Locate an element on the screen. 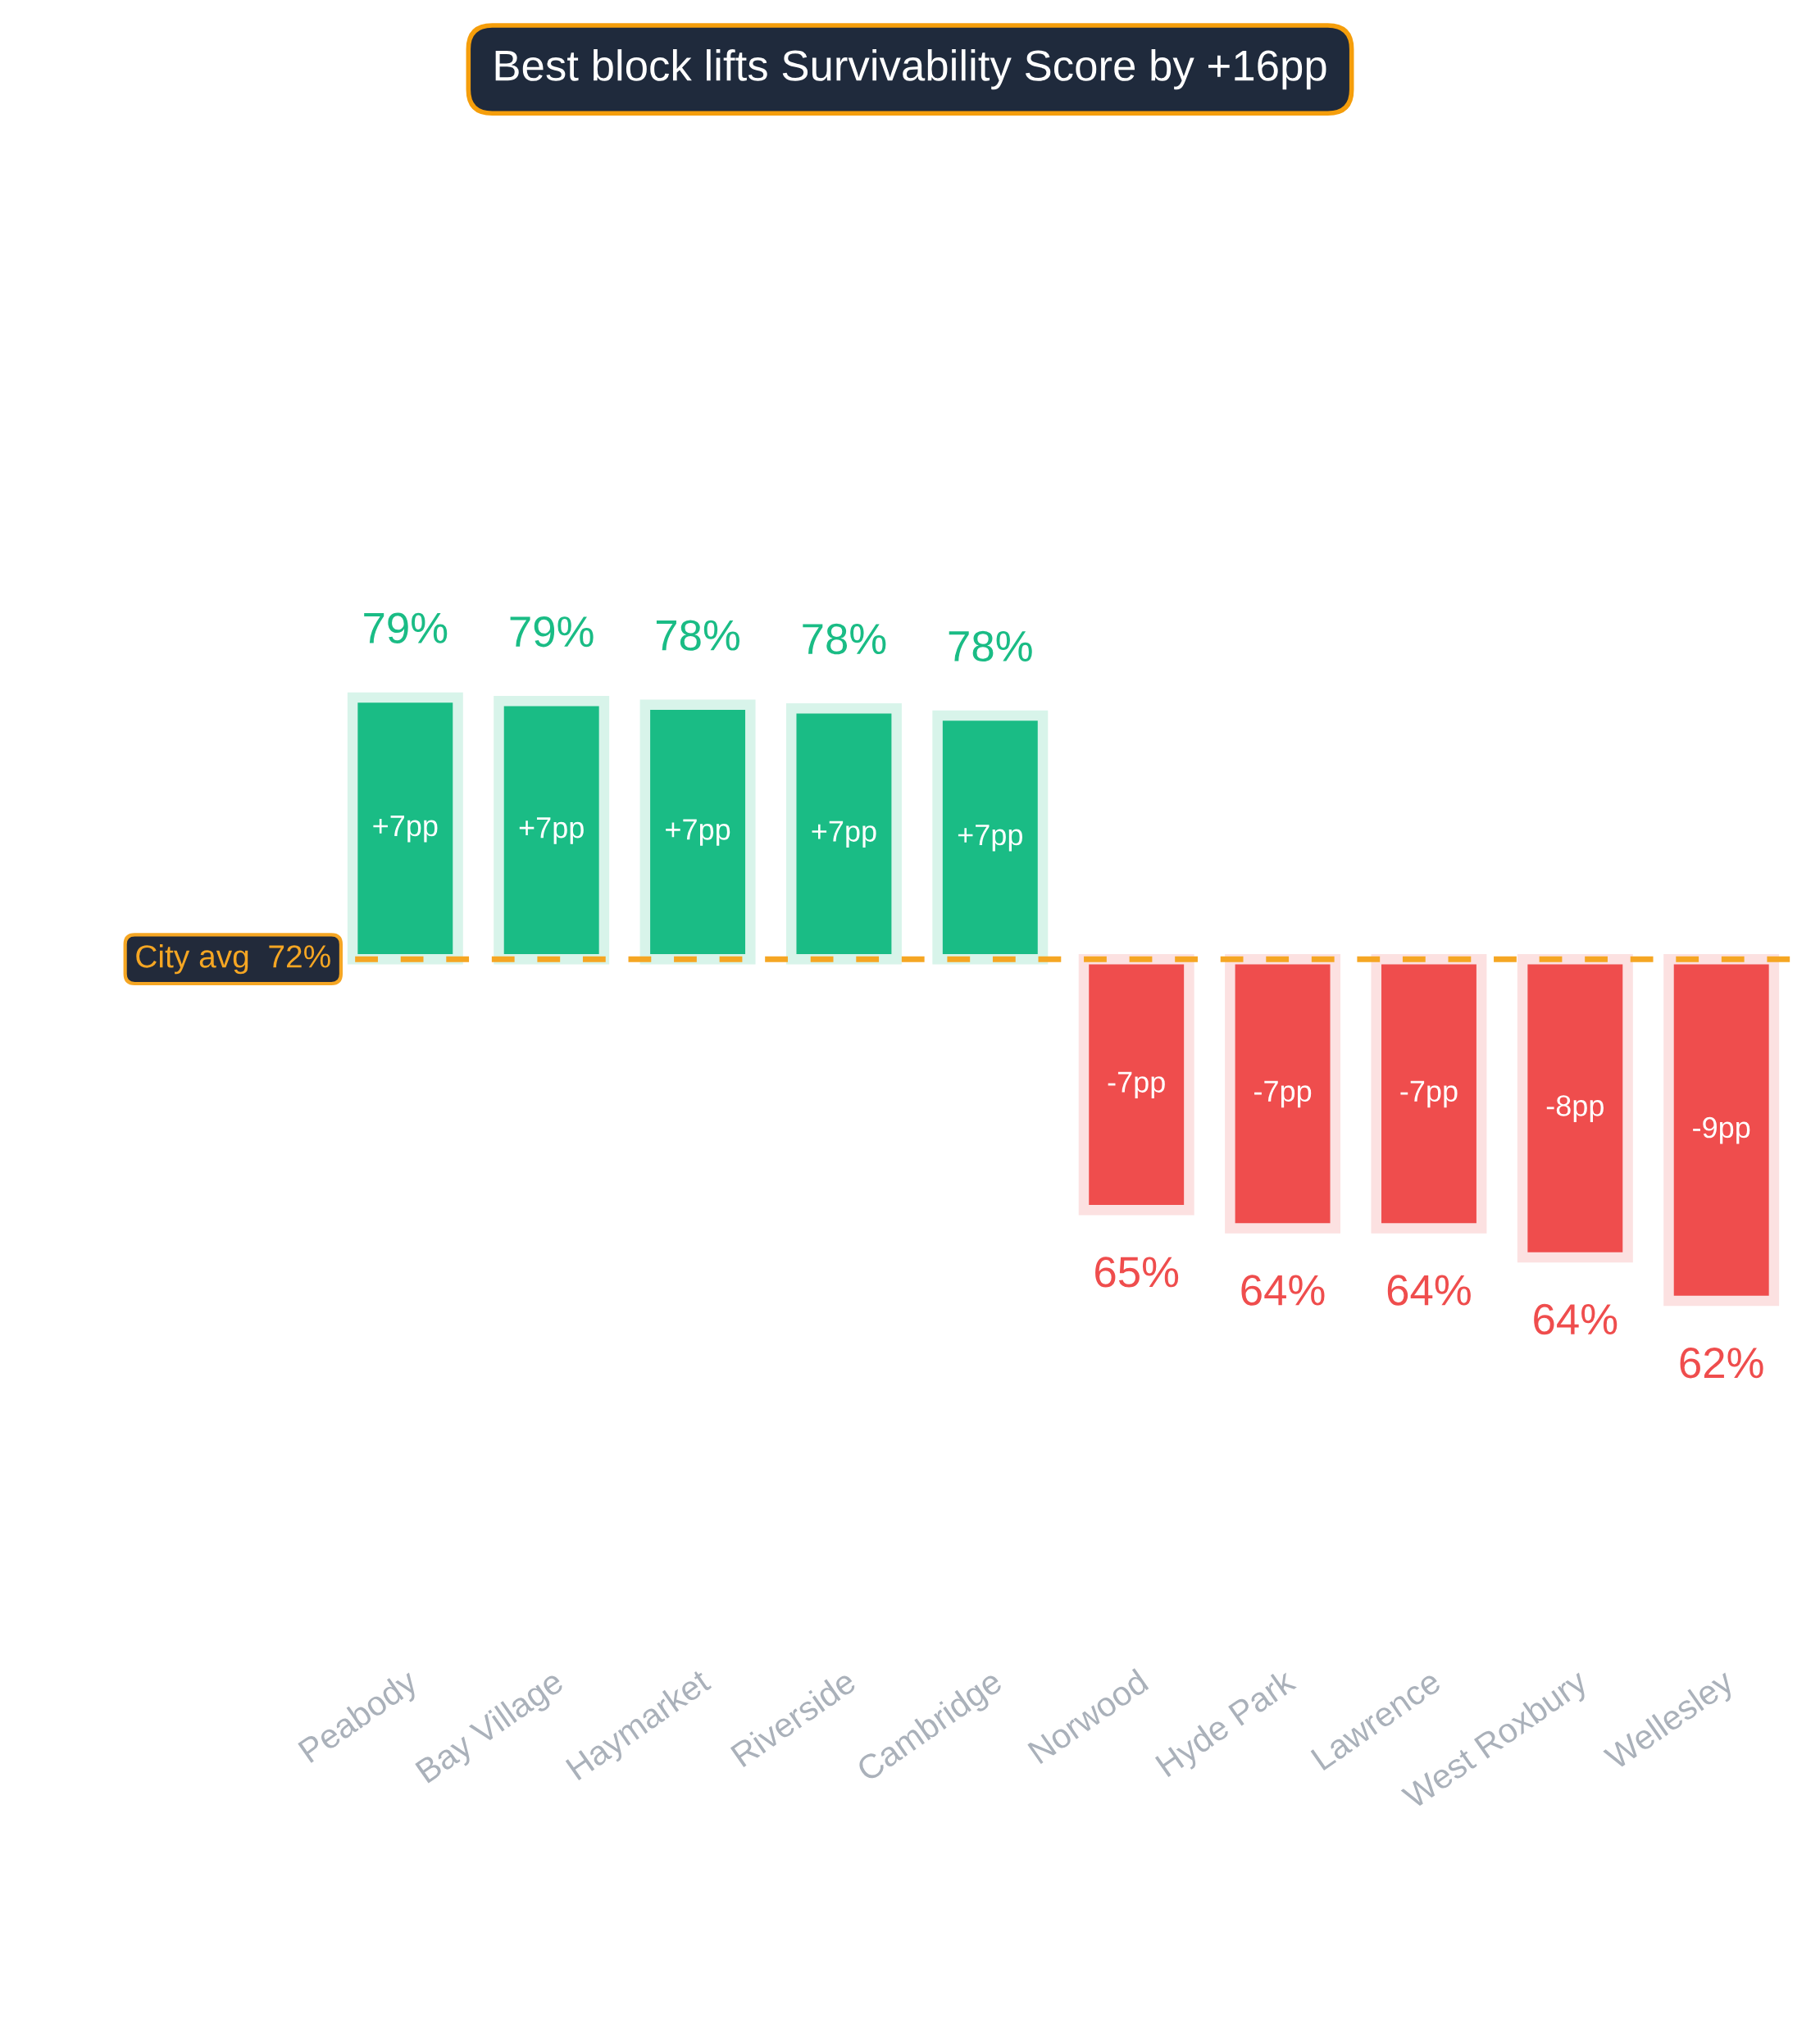 This screenshot has width=1820, height=2041. annotation: 65% is located at coordinates (1137, 1272).